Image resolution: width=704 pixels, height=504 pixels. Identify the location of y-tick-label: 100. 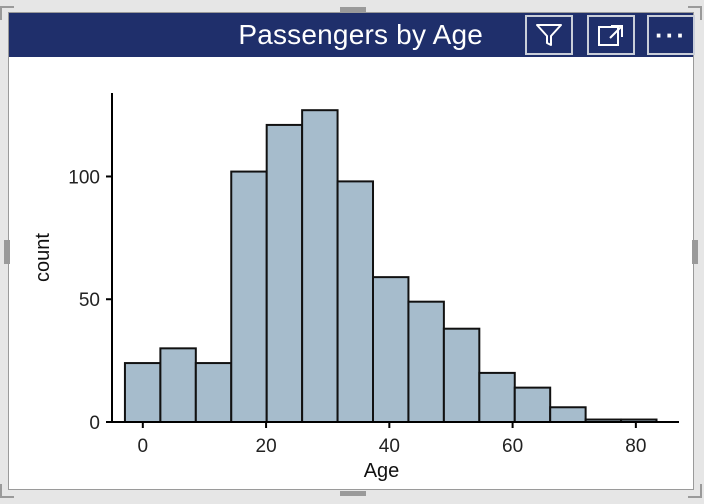
(84, 177).